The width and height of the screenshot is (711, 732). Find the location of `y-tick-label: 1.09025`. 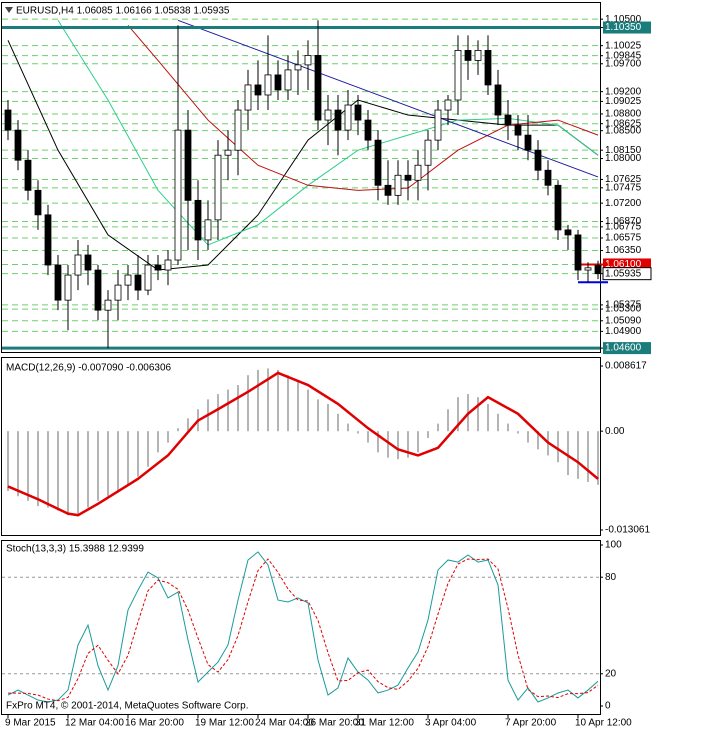

y-tick-label: 1.09025 is located at coordinates (623, 101).